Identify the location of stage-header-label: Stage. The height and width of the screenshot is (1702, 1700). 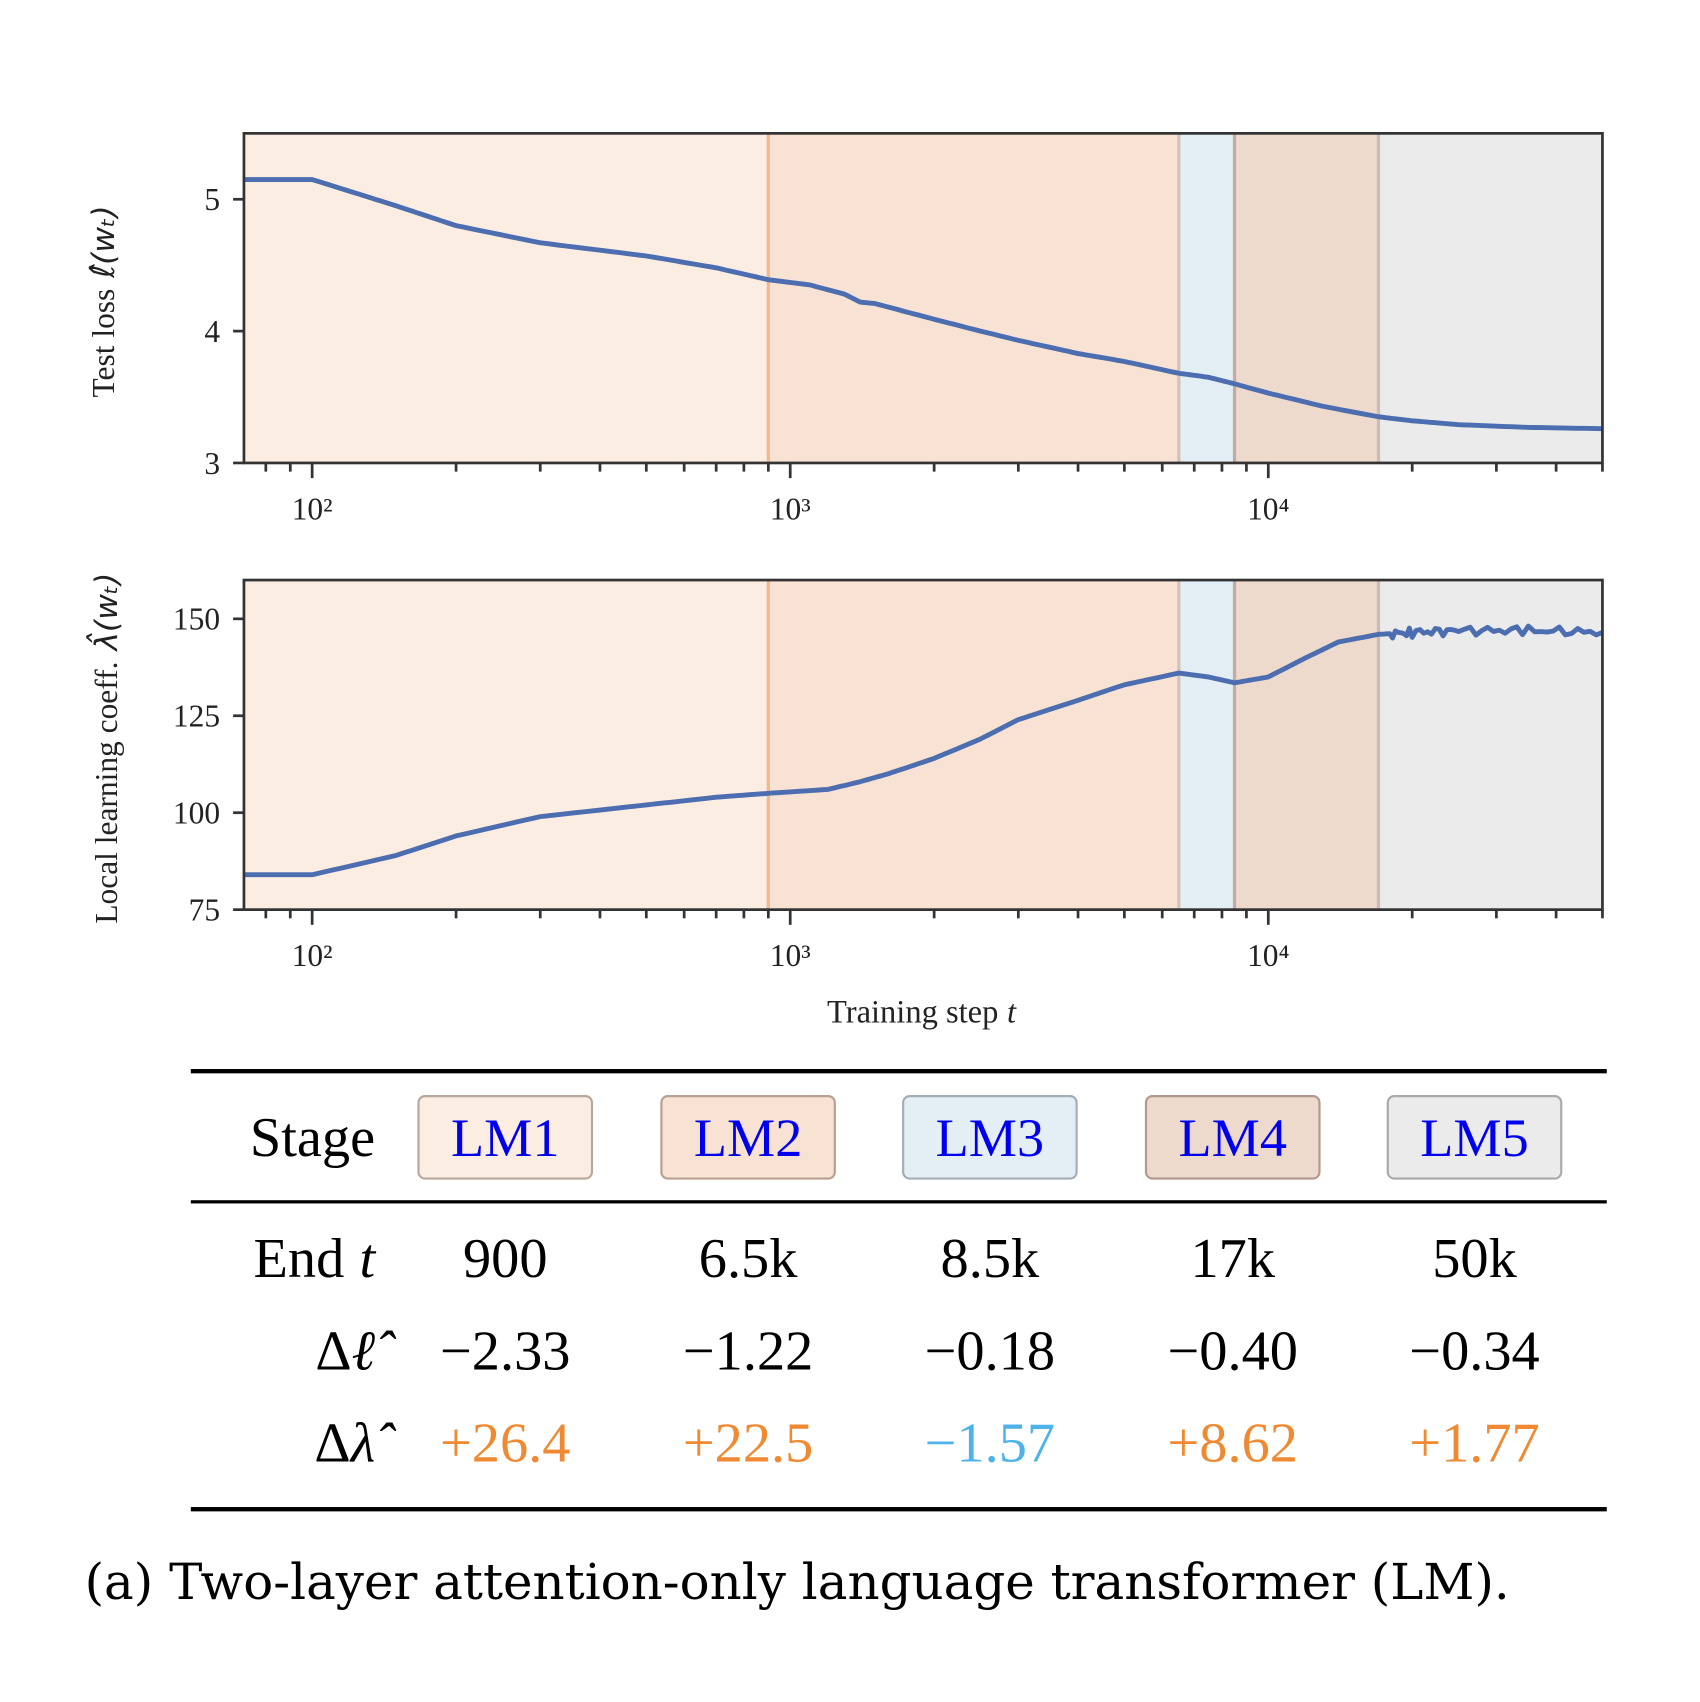
(312, 1137).